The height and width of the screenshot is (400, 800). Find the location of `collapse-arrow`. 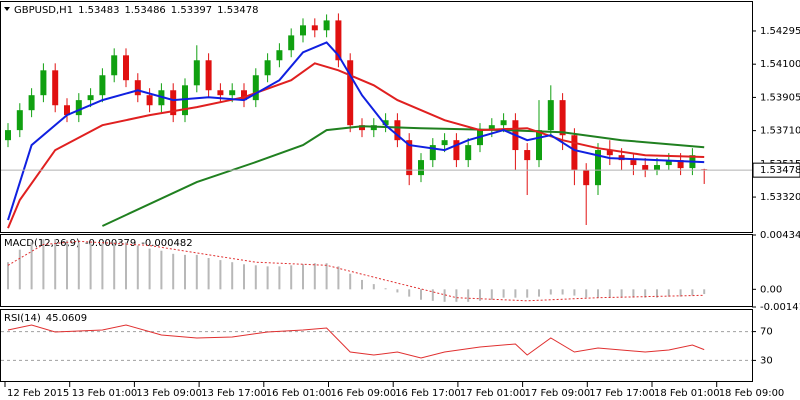

collapse-arrow is located at coordinates (7, 9).